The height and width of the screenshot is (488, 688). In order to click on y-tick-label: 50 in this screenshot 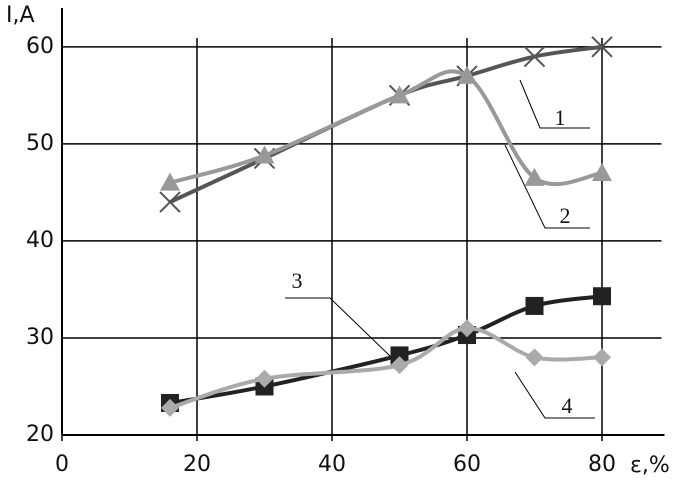, I will do `click(40, 143)`.